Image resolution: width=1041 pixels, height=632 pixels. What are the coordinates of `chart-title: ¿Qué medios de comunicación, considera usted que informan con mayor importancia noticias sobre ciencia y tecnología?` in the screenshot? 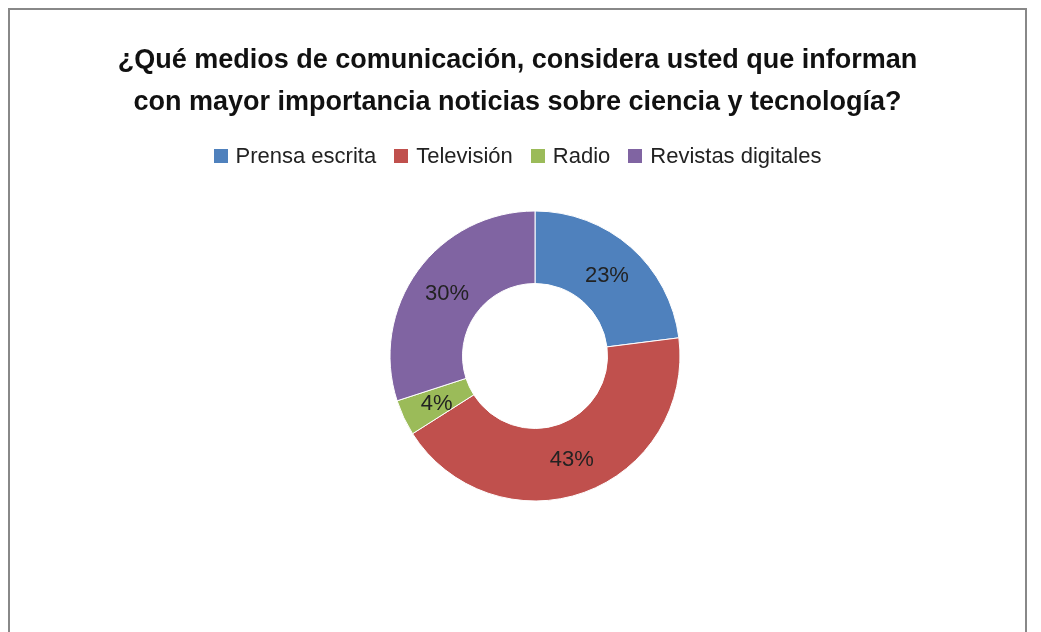 It's located at (517, 80).